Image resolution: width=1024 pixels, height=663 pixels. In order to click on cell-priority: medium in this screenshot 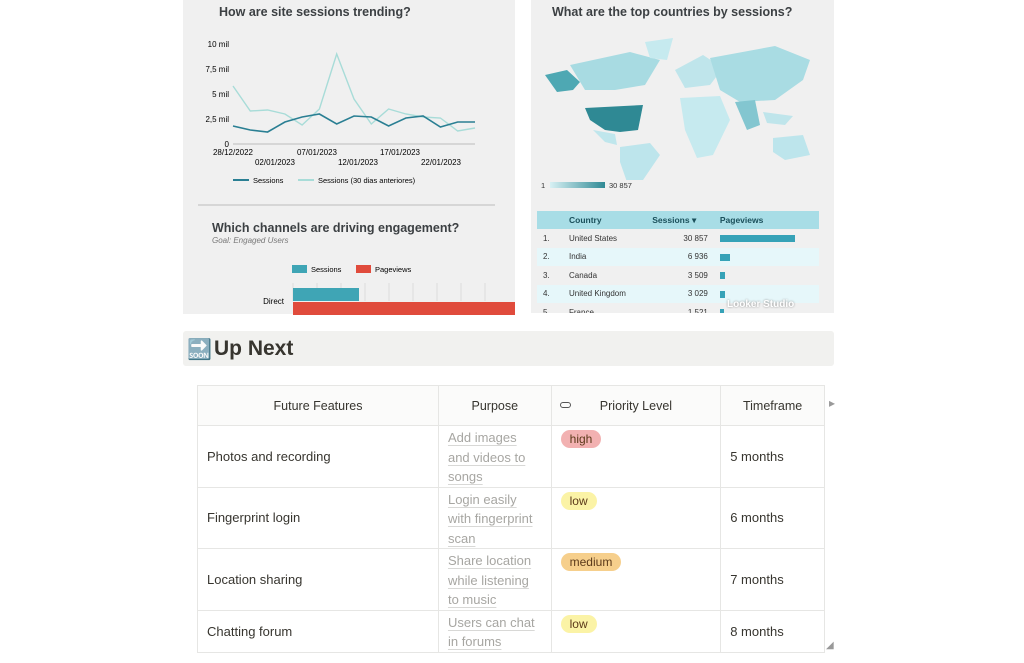, I will do `click(636, 579)`.